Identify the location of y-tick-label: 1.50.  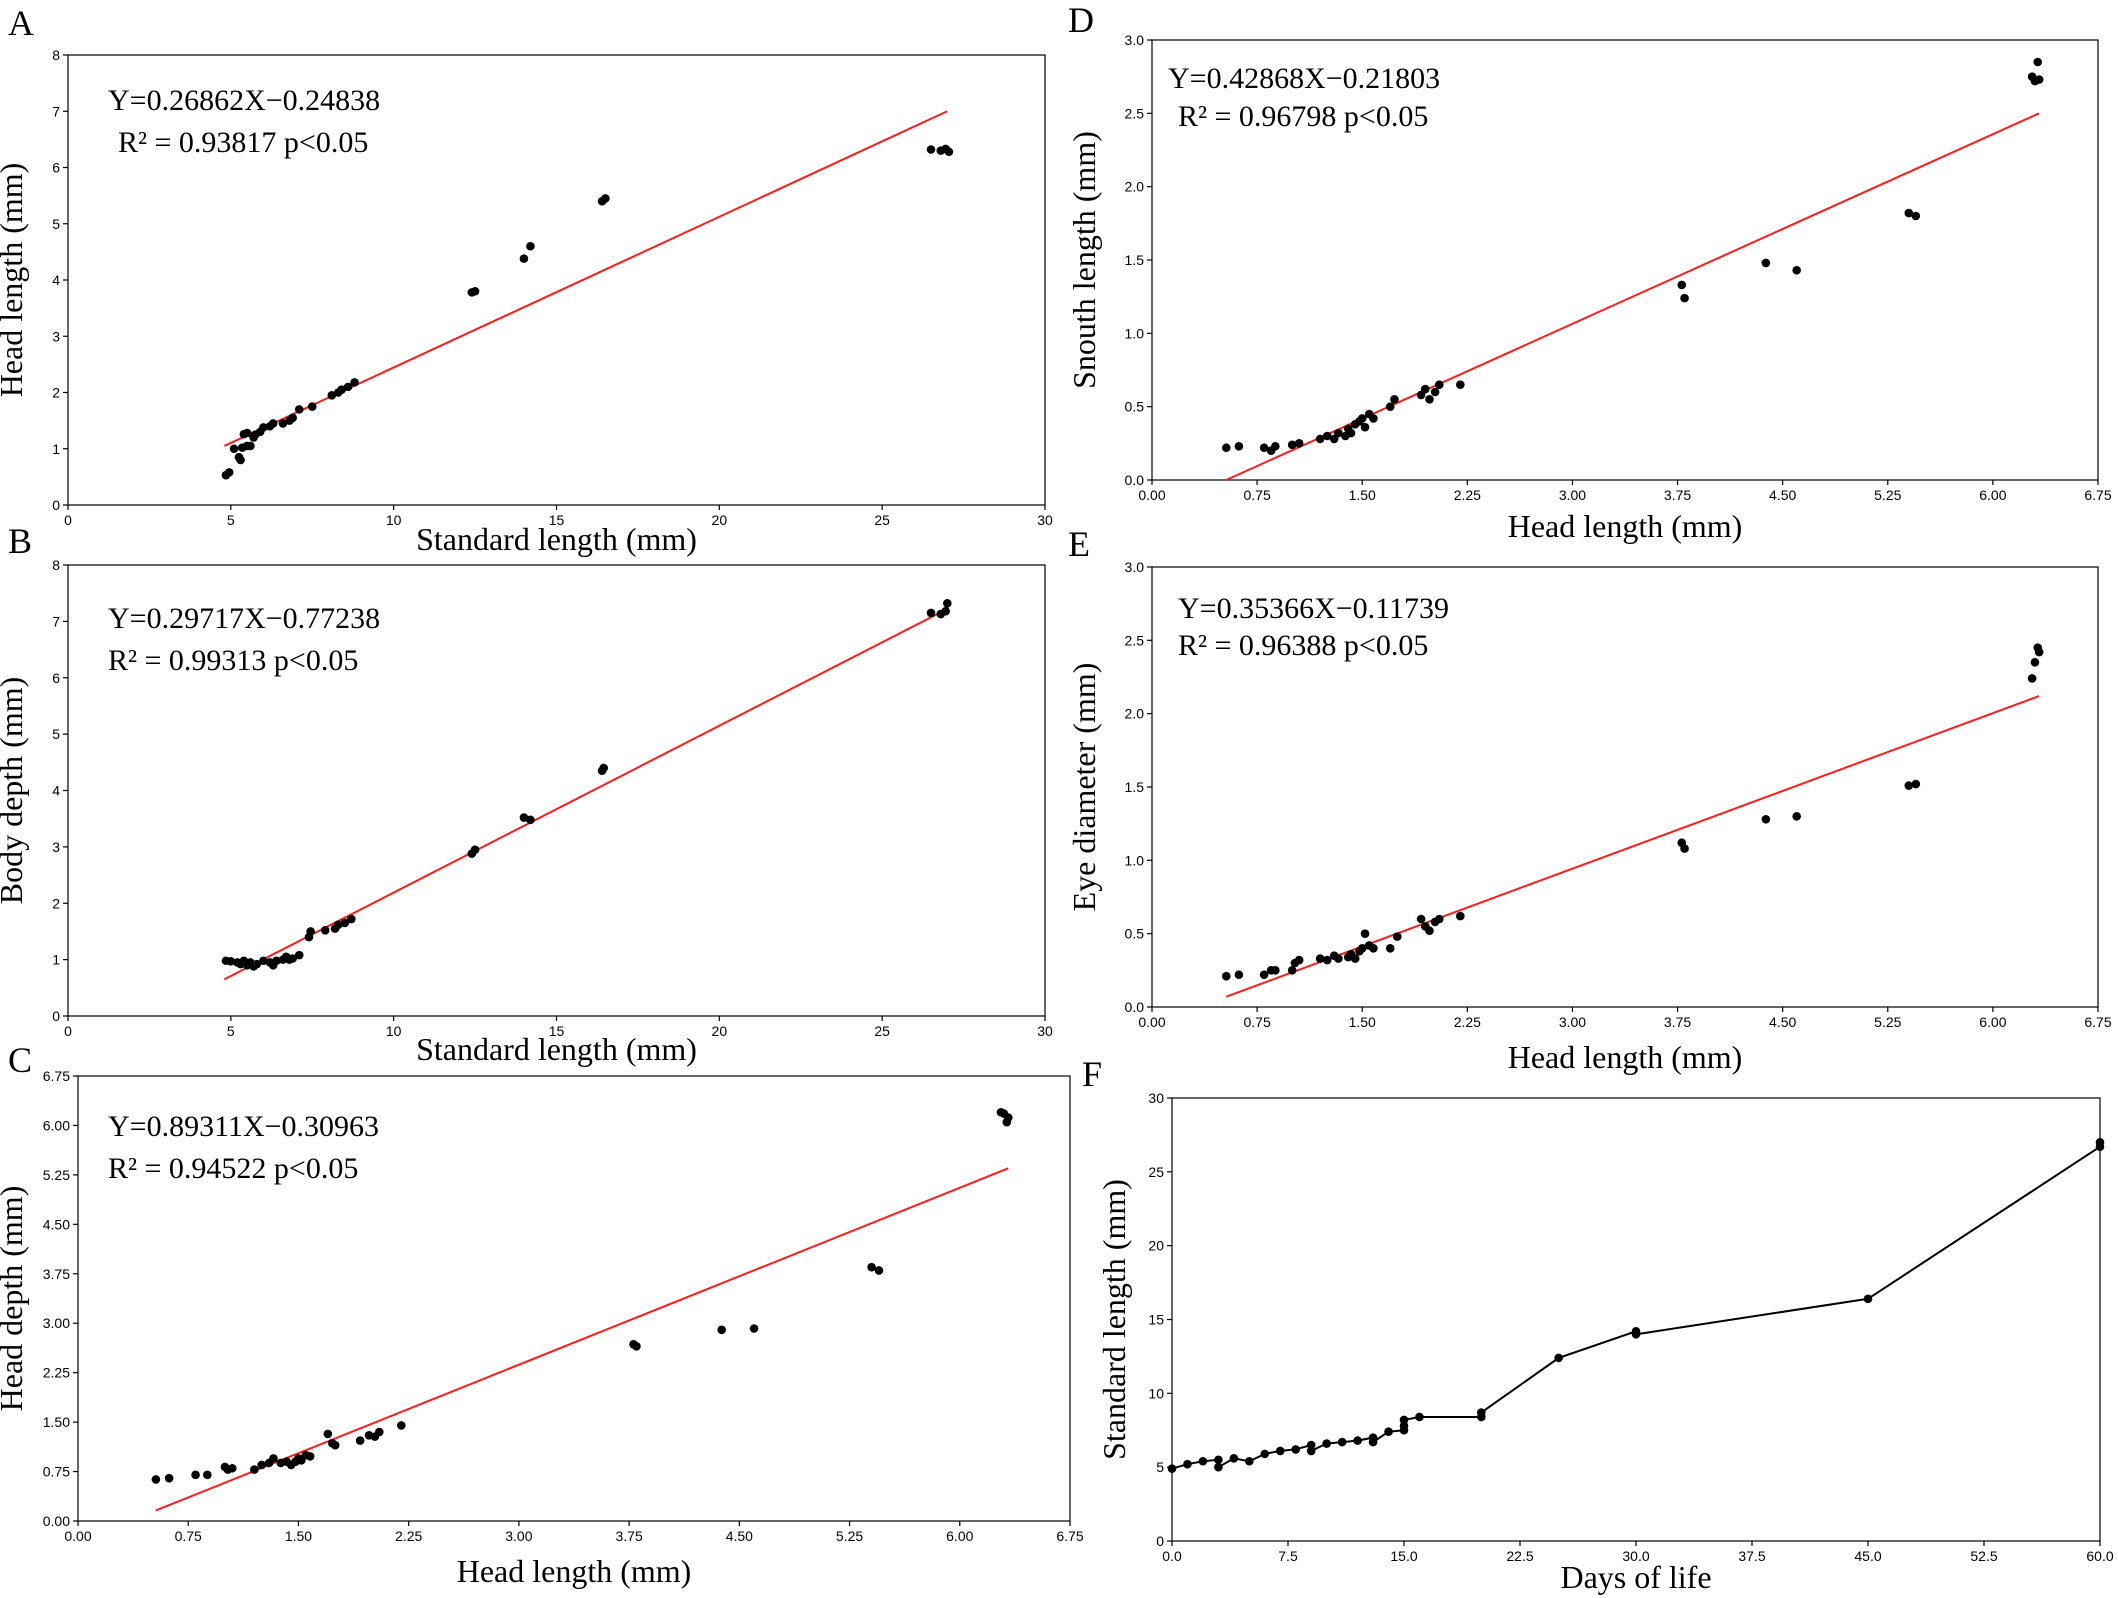
(56, 1422).